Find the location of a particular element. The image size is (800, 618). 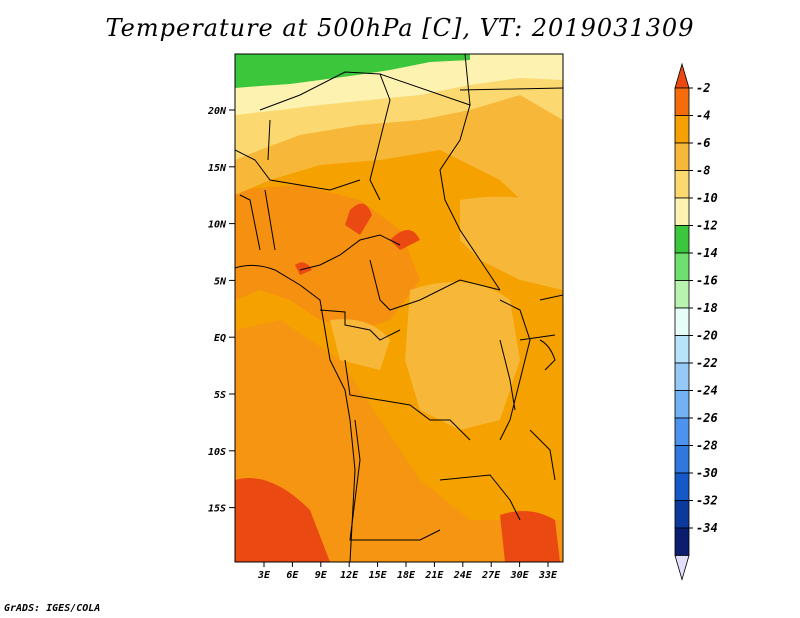

colorbar-label: -28 is located at coordinates (707, 446).